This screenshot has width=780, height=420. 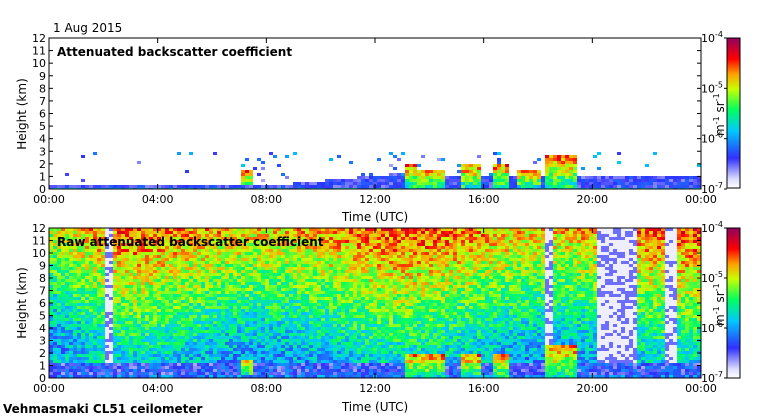 What do you see at coordinates (712, 138) in the screenshot?
I see `colorbar-tick-label: 10-6` at bounding box center [712, 138].